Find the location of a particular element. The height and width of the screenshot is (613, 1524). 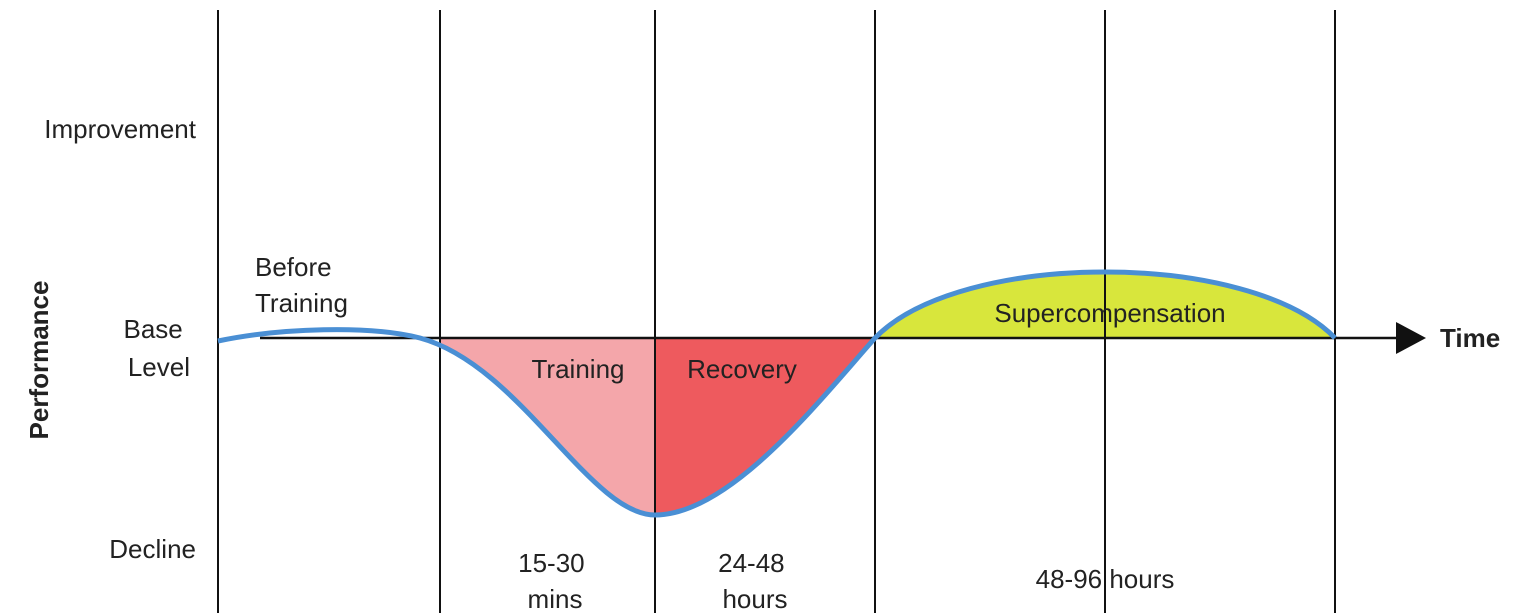

level-label: Base Level is located at coordinates (157, 348).